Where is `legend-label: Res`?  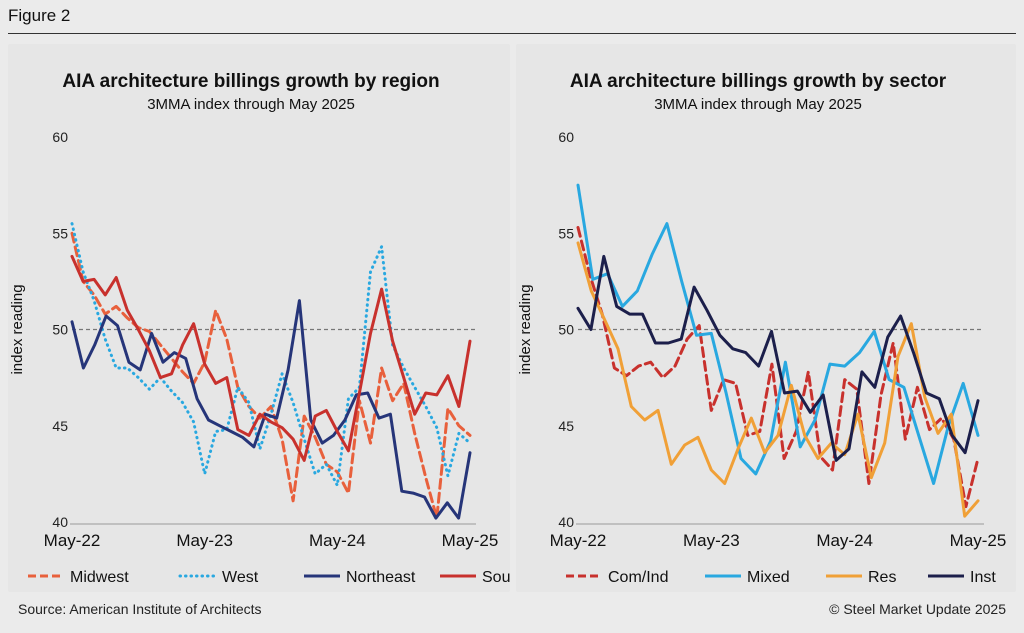 legend-label: Res is located at coordinates (882, 577).